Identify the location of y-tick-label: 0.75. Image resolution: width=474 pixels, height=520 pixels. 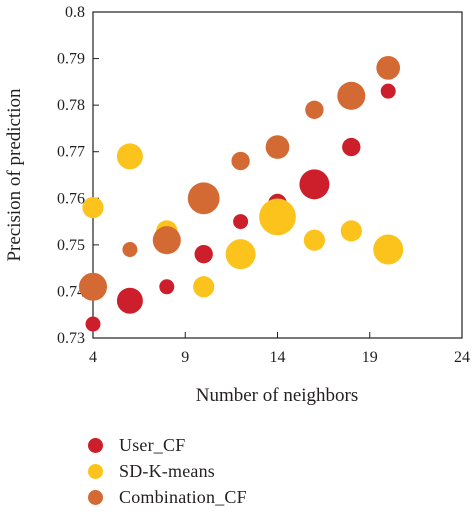
(71, 245).